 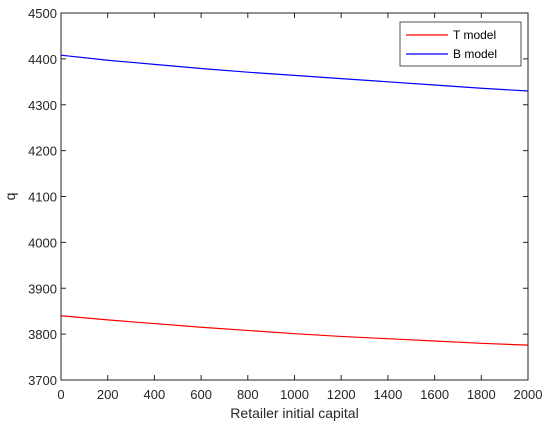 I want to click on y-tick-label: 4500, so click(x=42, y=13).